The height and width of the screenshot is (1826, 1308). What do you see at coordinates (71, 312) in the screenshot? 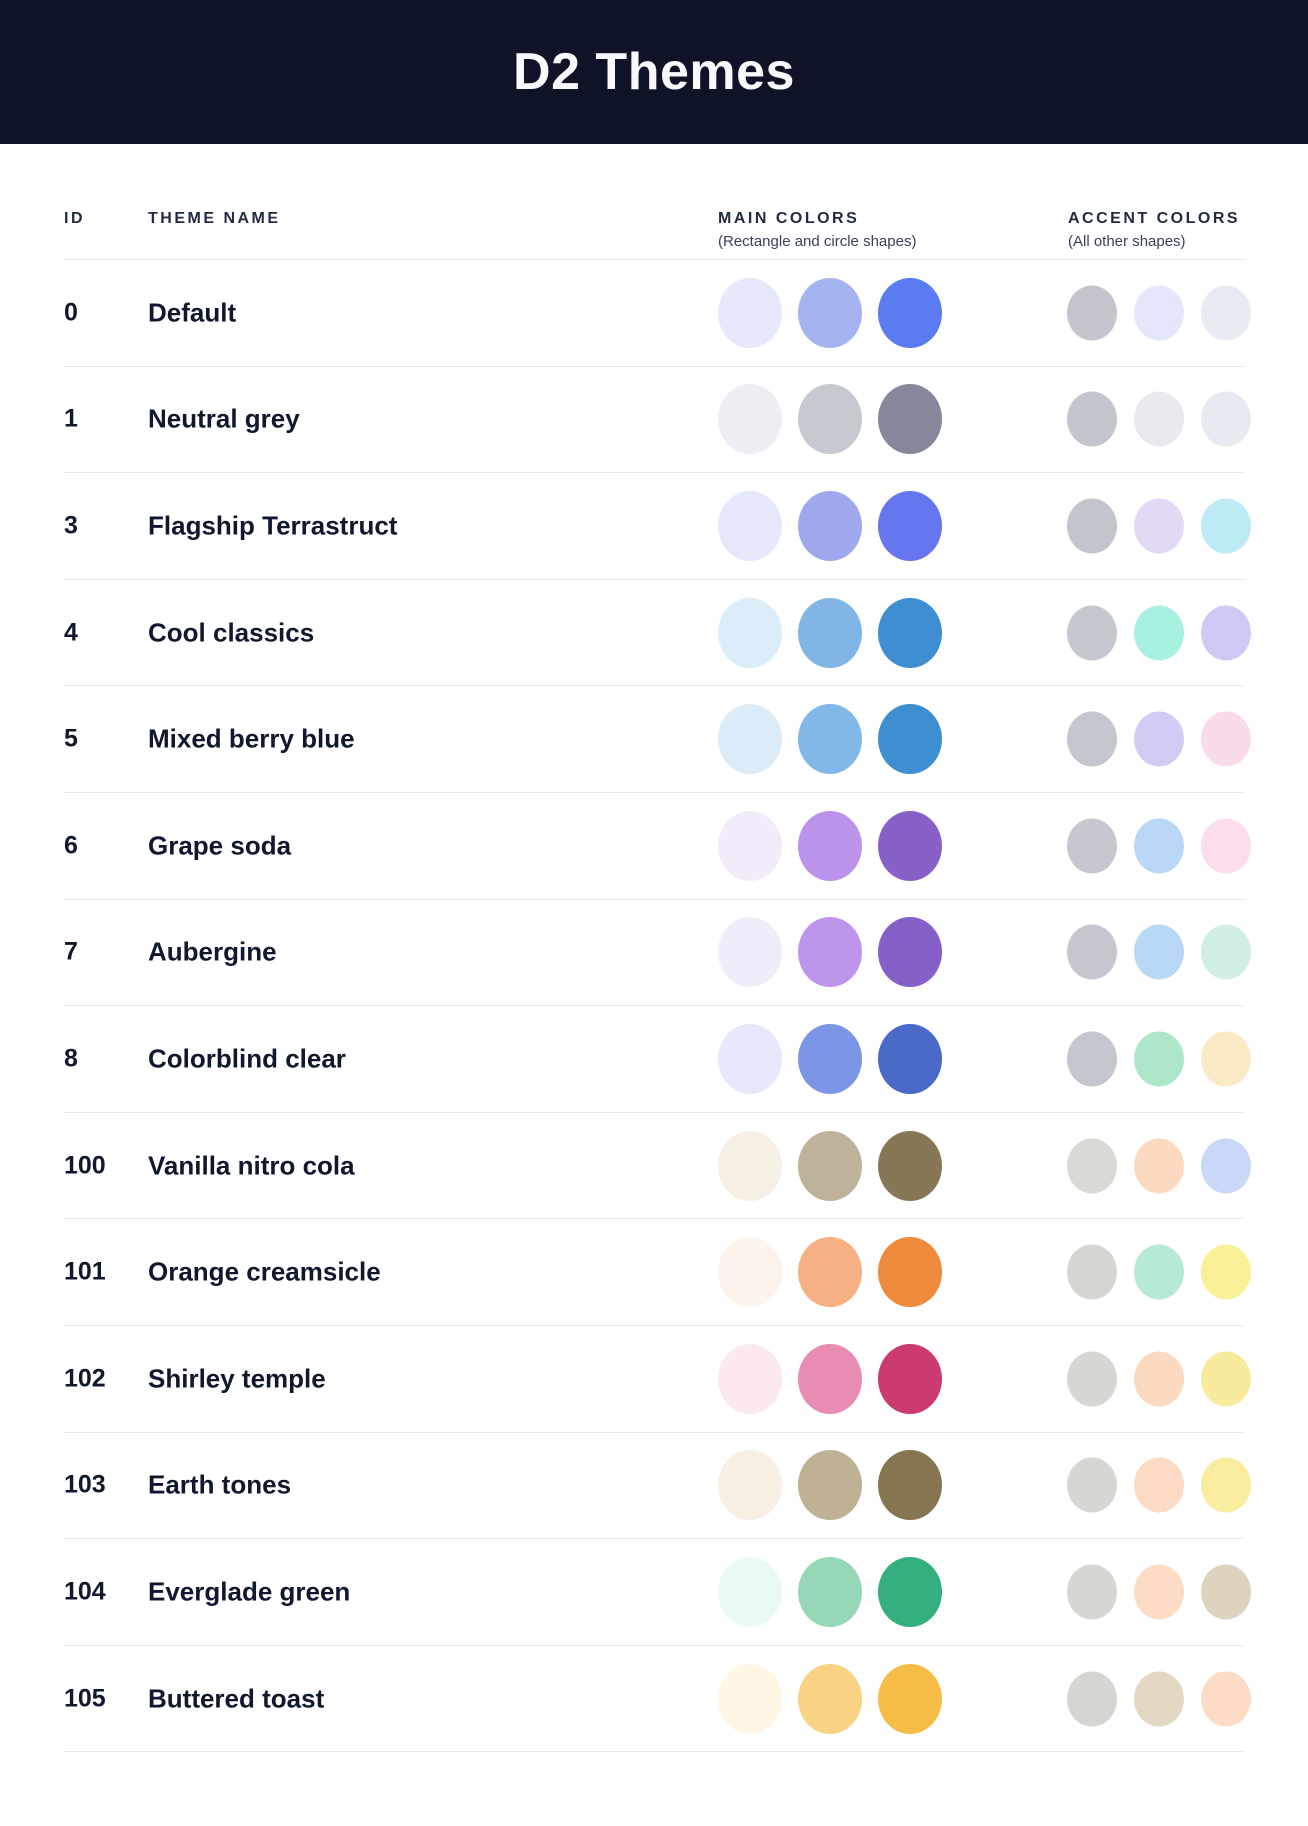
I see `theme-id: 0` at bounding box center [71, 312].